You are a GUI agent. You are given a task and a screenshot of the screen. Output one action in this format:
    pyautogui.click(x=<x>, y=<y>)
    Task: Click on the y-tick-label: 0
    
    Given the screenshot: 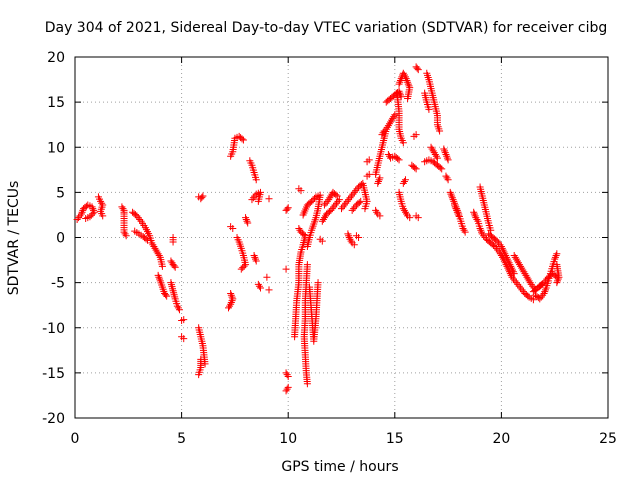 What is the action you would take?
    pyautogui.click(x=60, y=239)
    